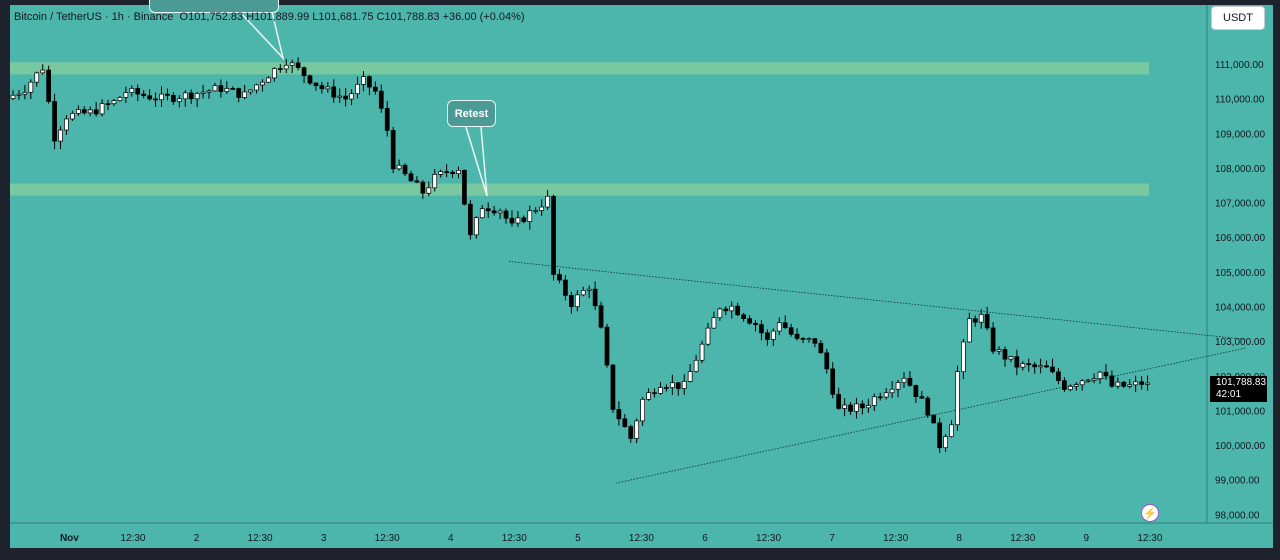 The height and width of the screenshot is (560, 1280). What do you see at coordinates (1240, 342) in the screenshot?
I see `y-tick-label: 103,000.00` at bounding box center [1240, 342].